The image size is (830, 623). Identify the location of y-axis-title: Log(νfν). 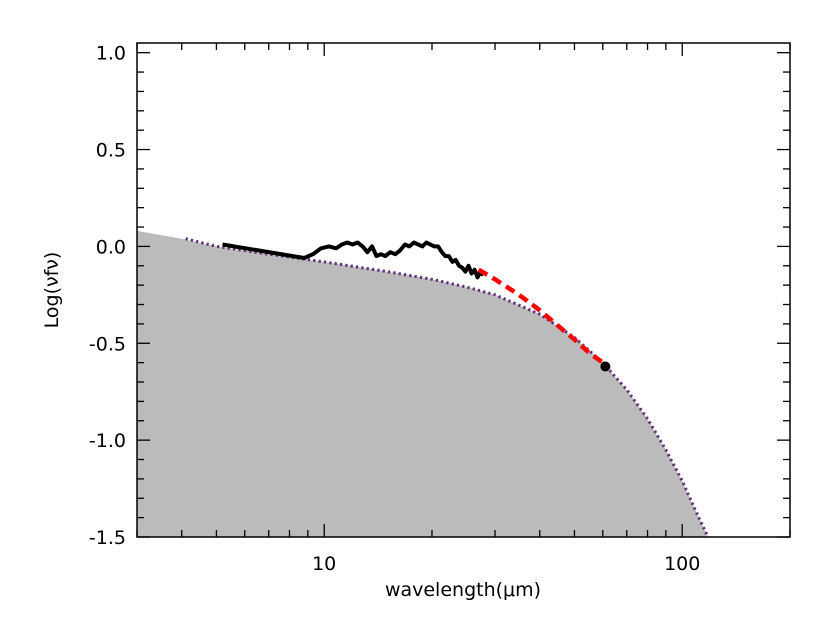
(52, 290).